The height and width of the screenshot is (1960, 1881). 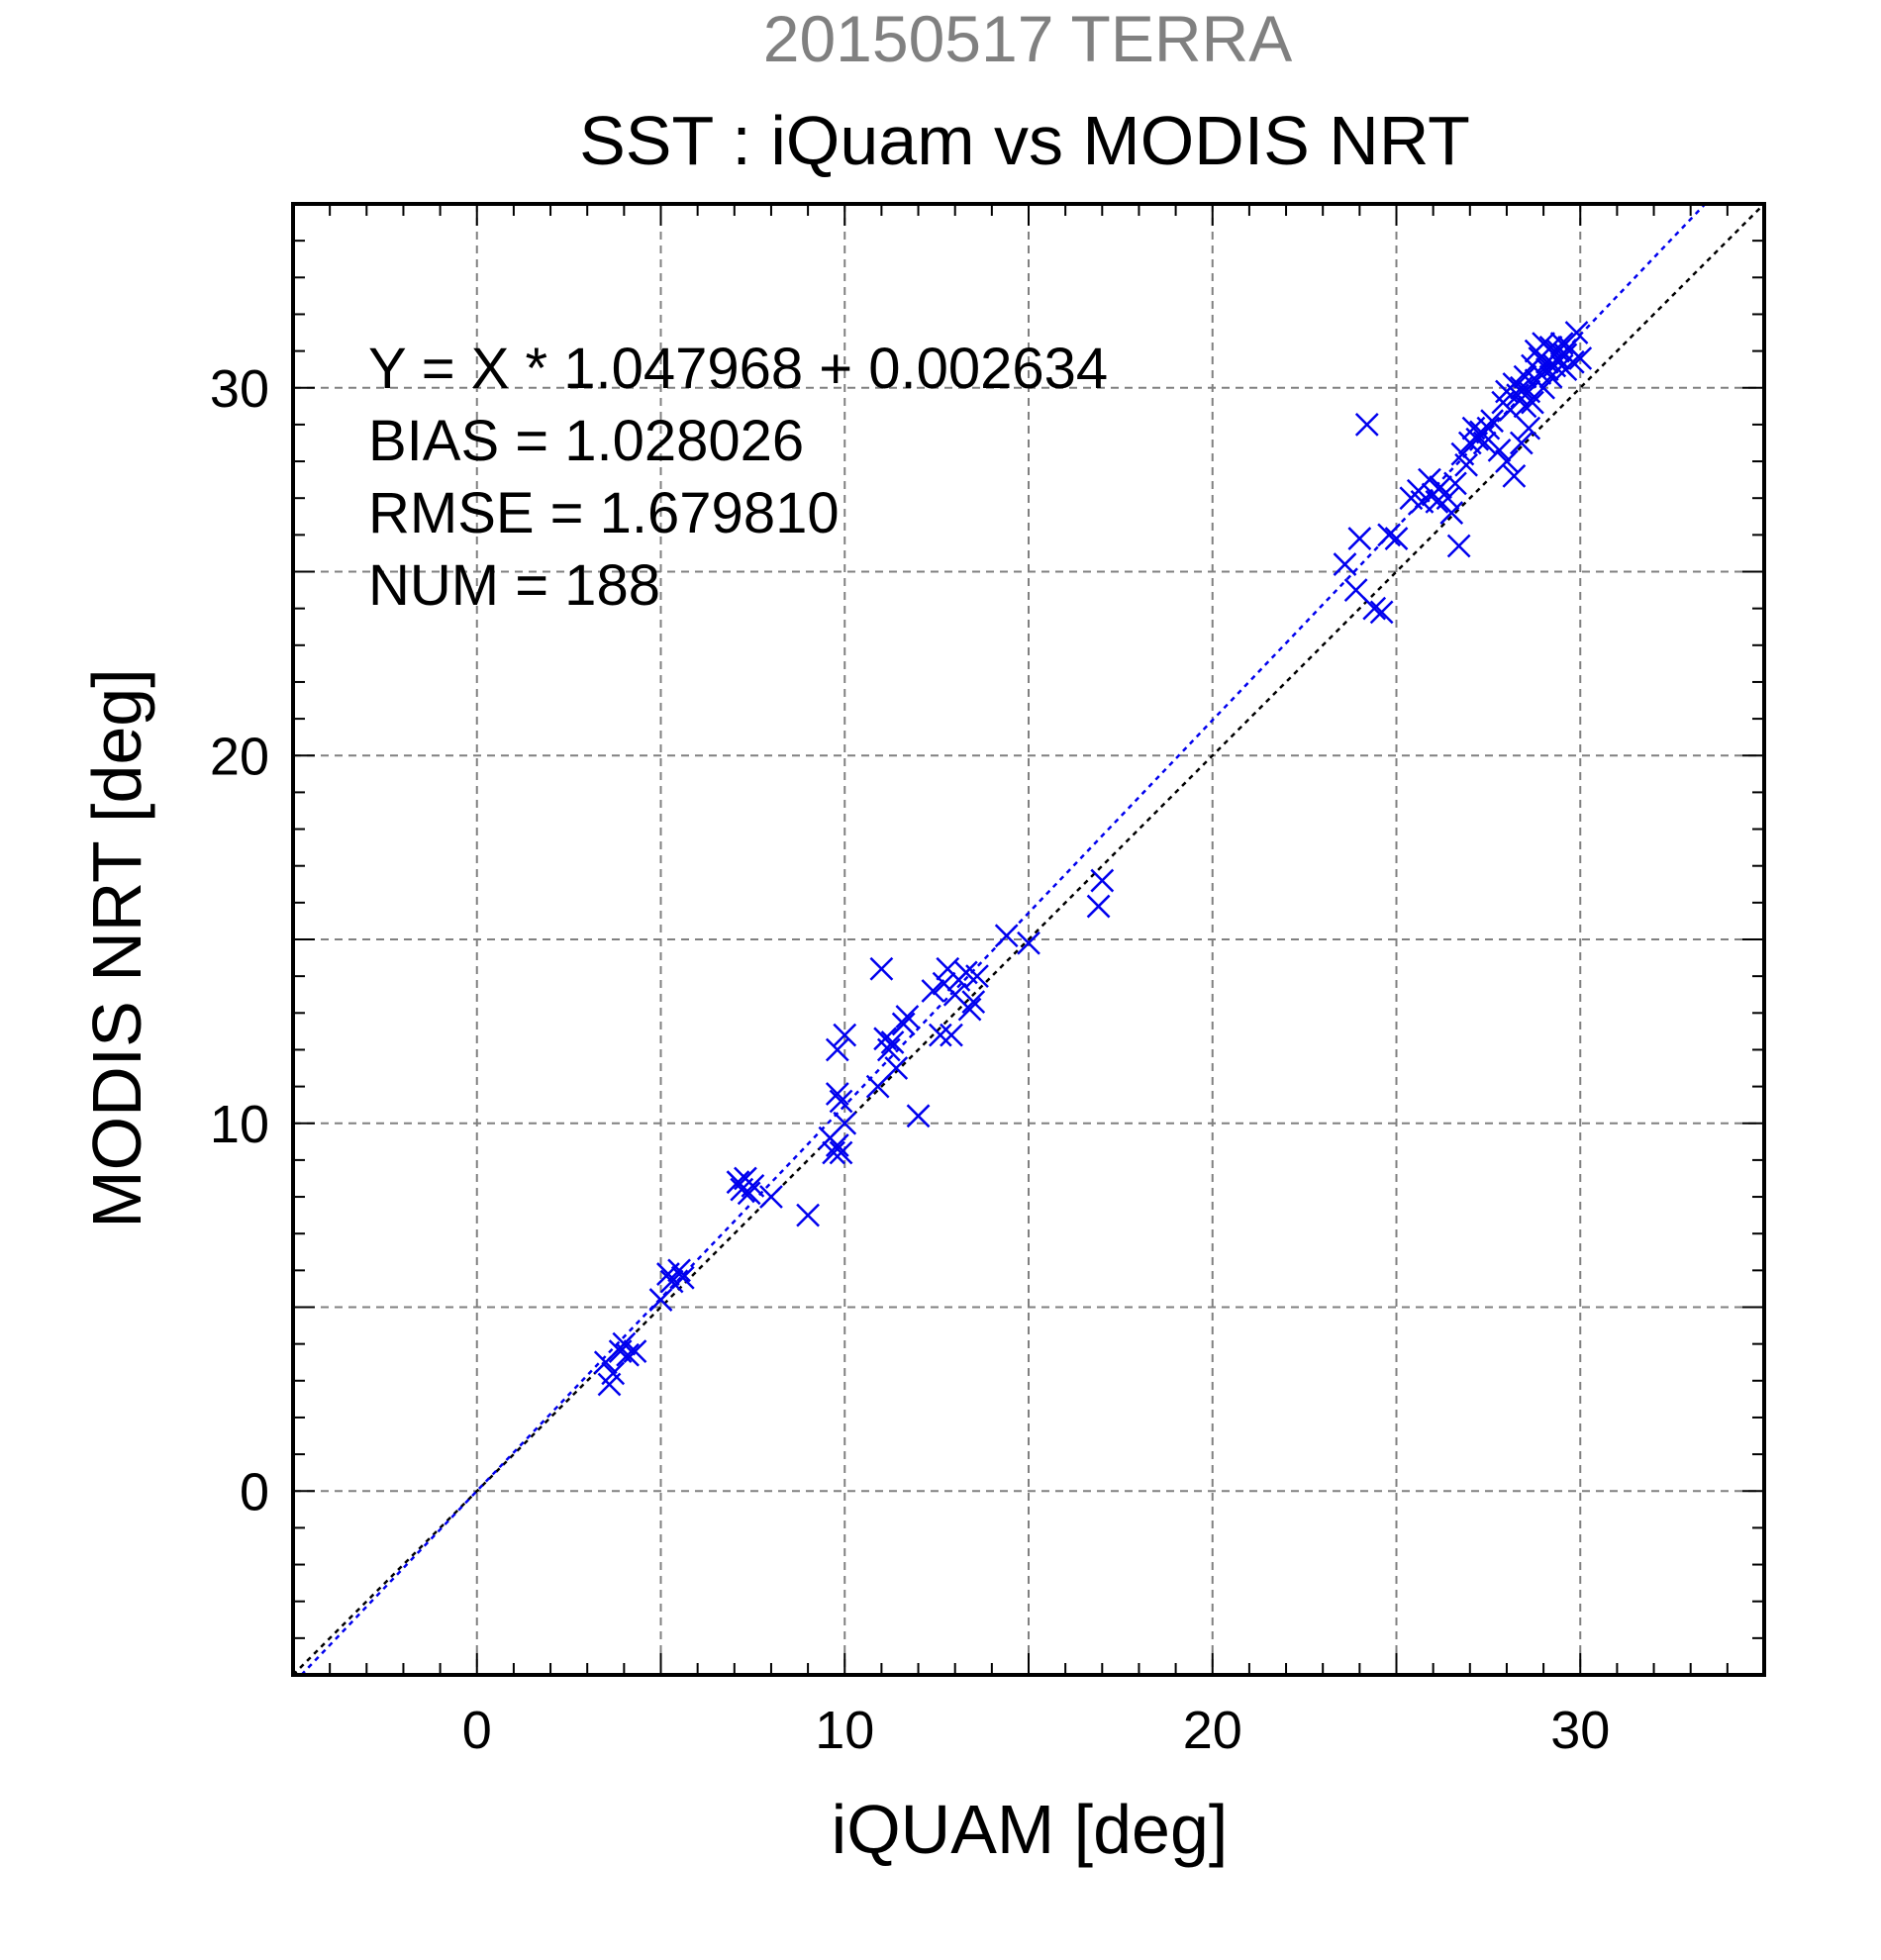 I want to click on y-tick-label: 20, so click(x=240, y=756).